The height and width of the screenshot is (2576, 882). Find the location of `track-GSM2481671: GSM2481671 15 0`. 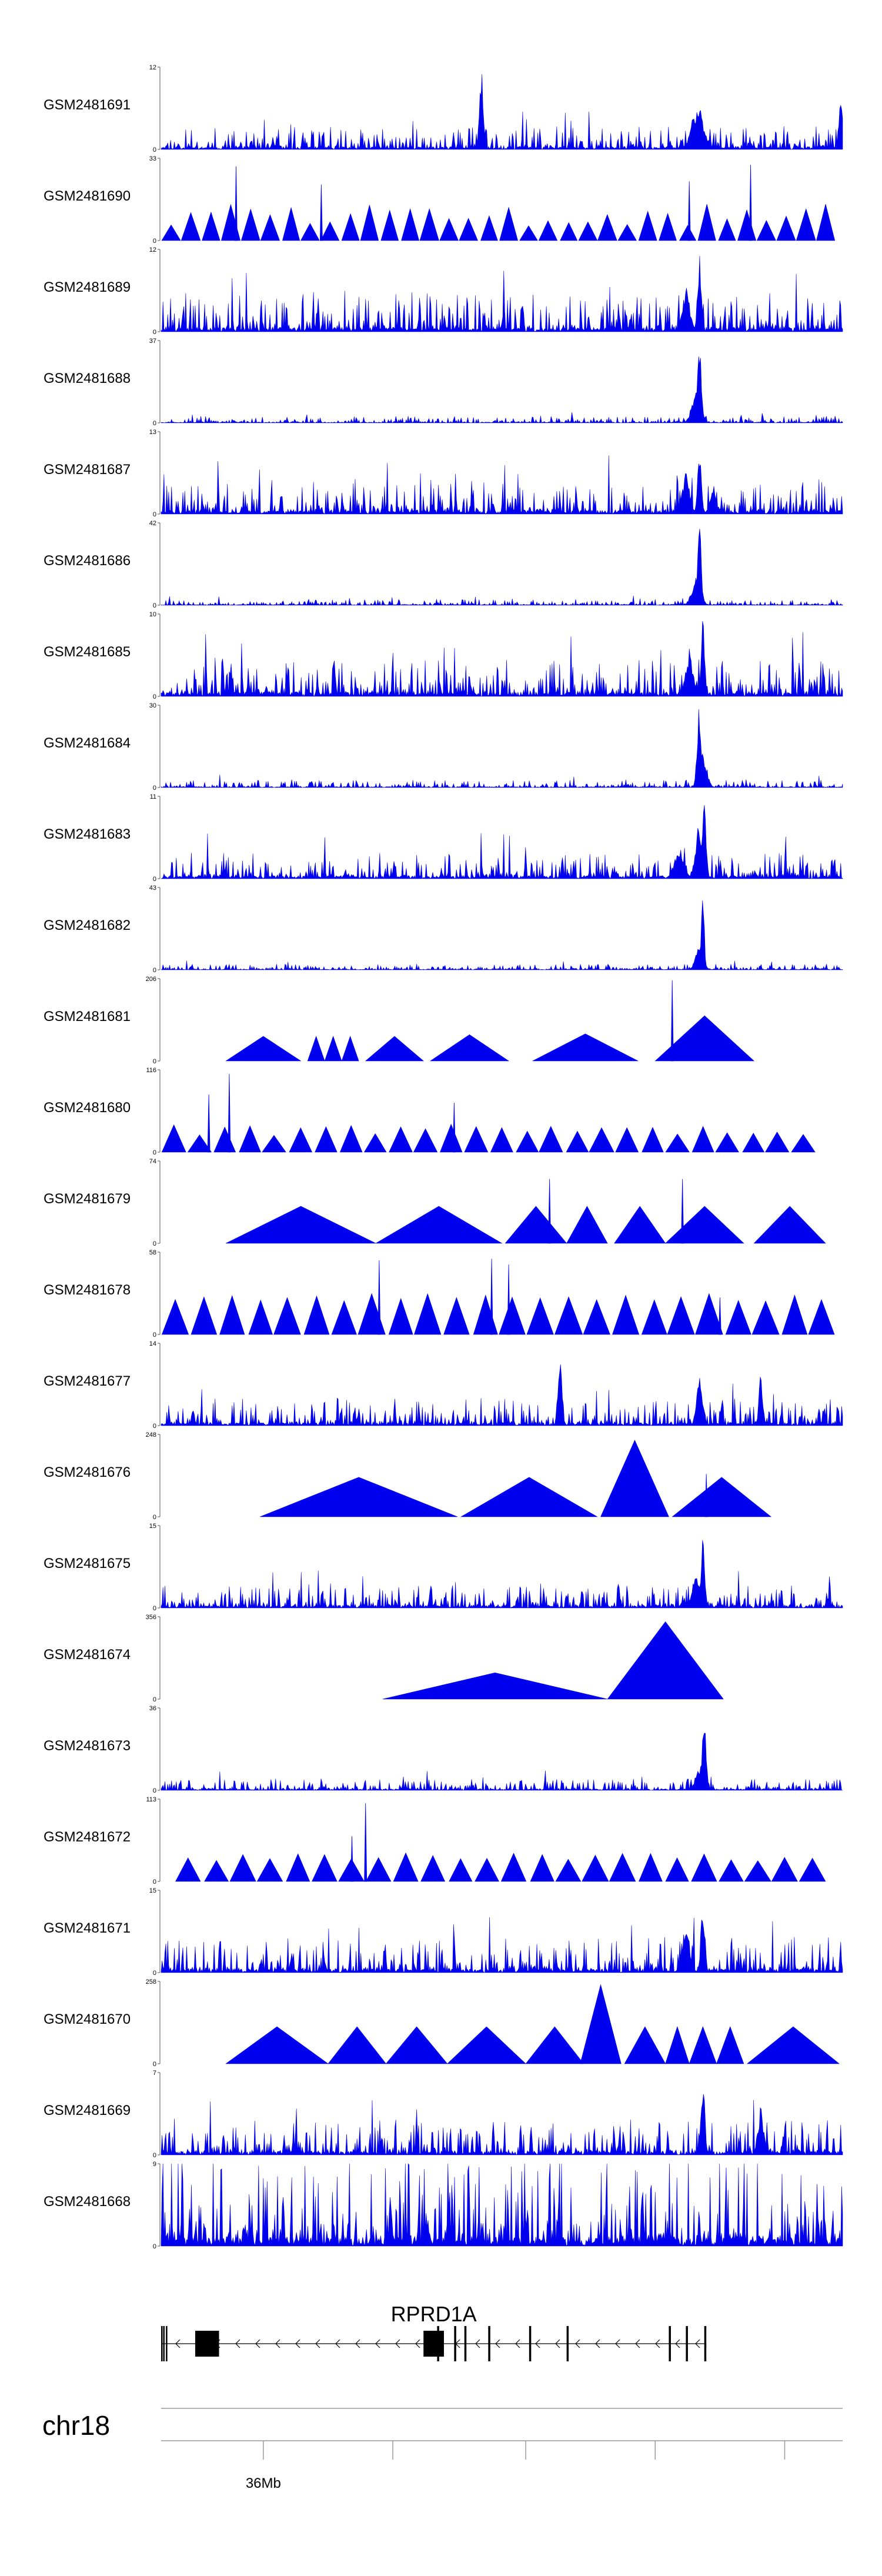

track-GSM2481671: GSM2481671 15 0 is located at coordinates (443, 1932).